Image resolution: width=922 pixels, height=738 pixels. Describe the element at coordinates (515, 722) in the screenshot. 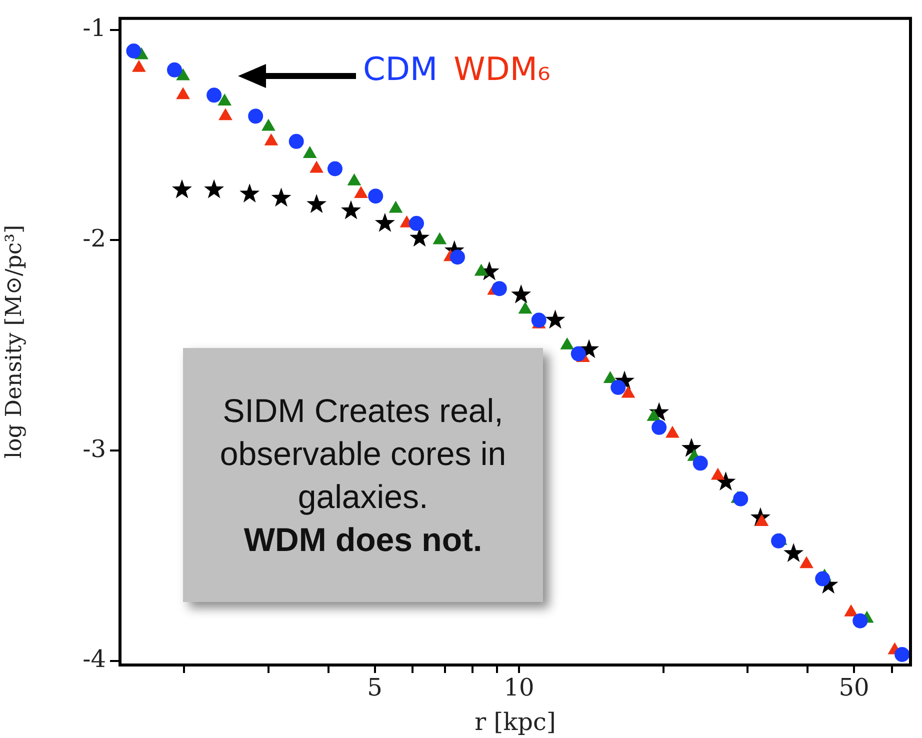

I see `x-axis-title: r [kpc]` at that location.